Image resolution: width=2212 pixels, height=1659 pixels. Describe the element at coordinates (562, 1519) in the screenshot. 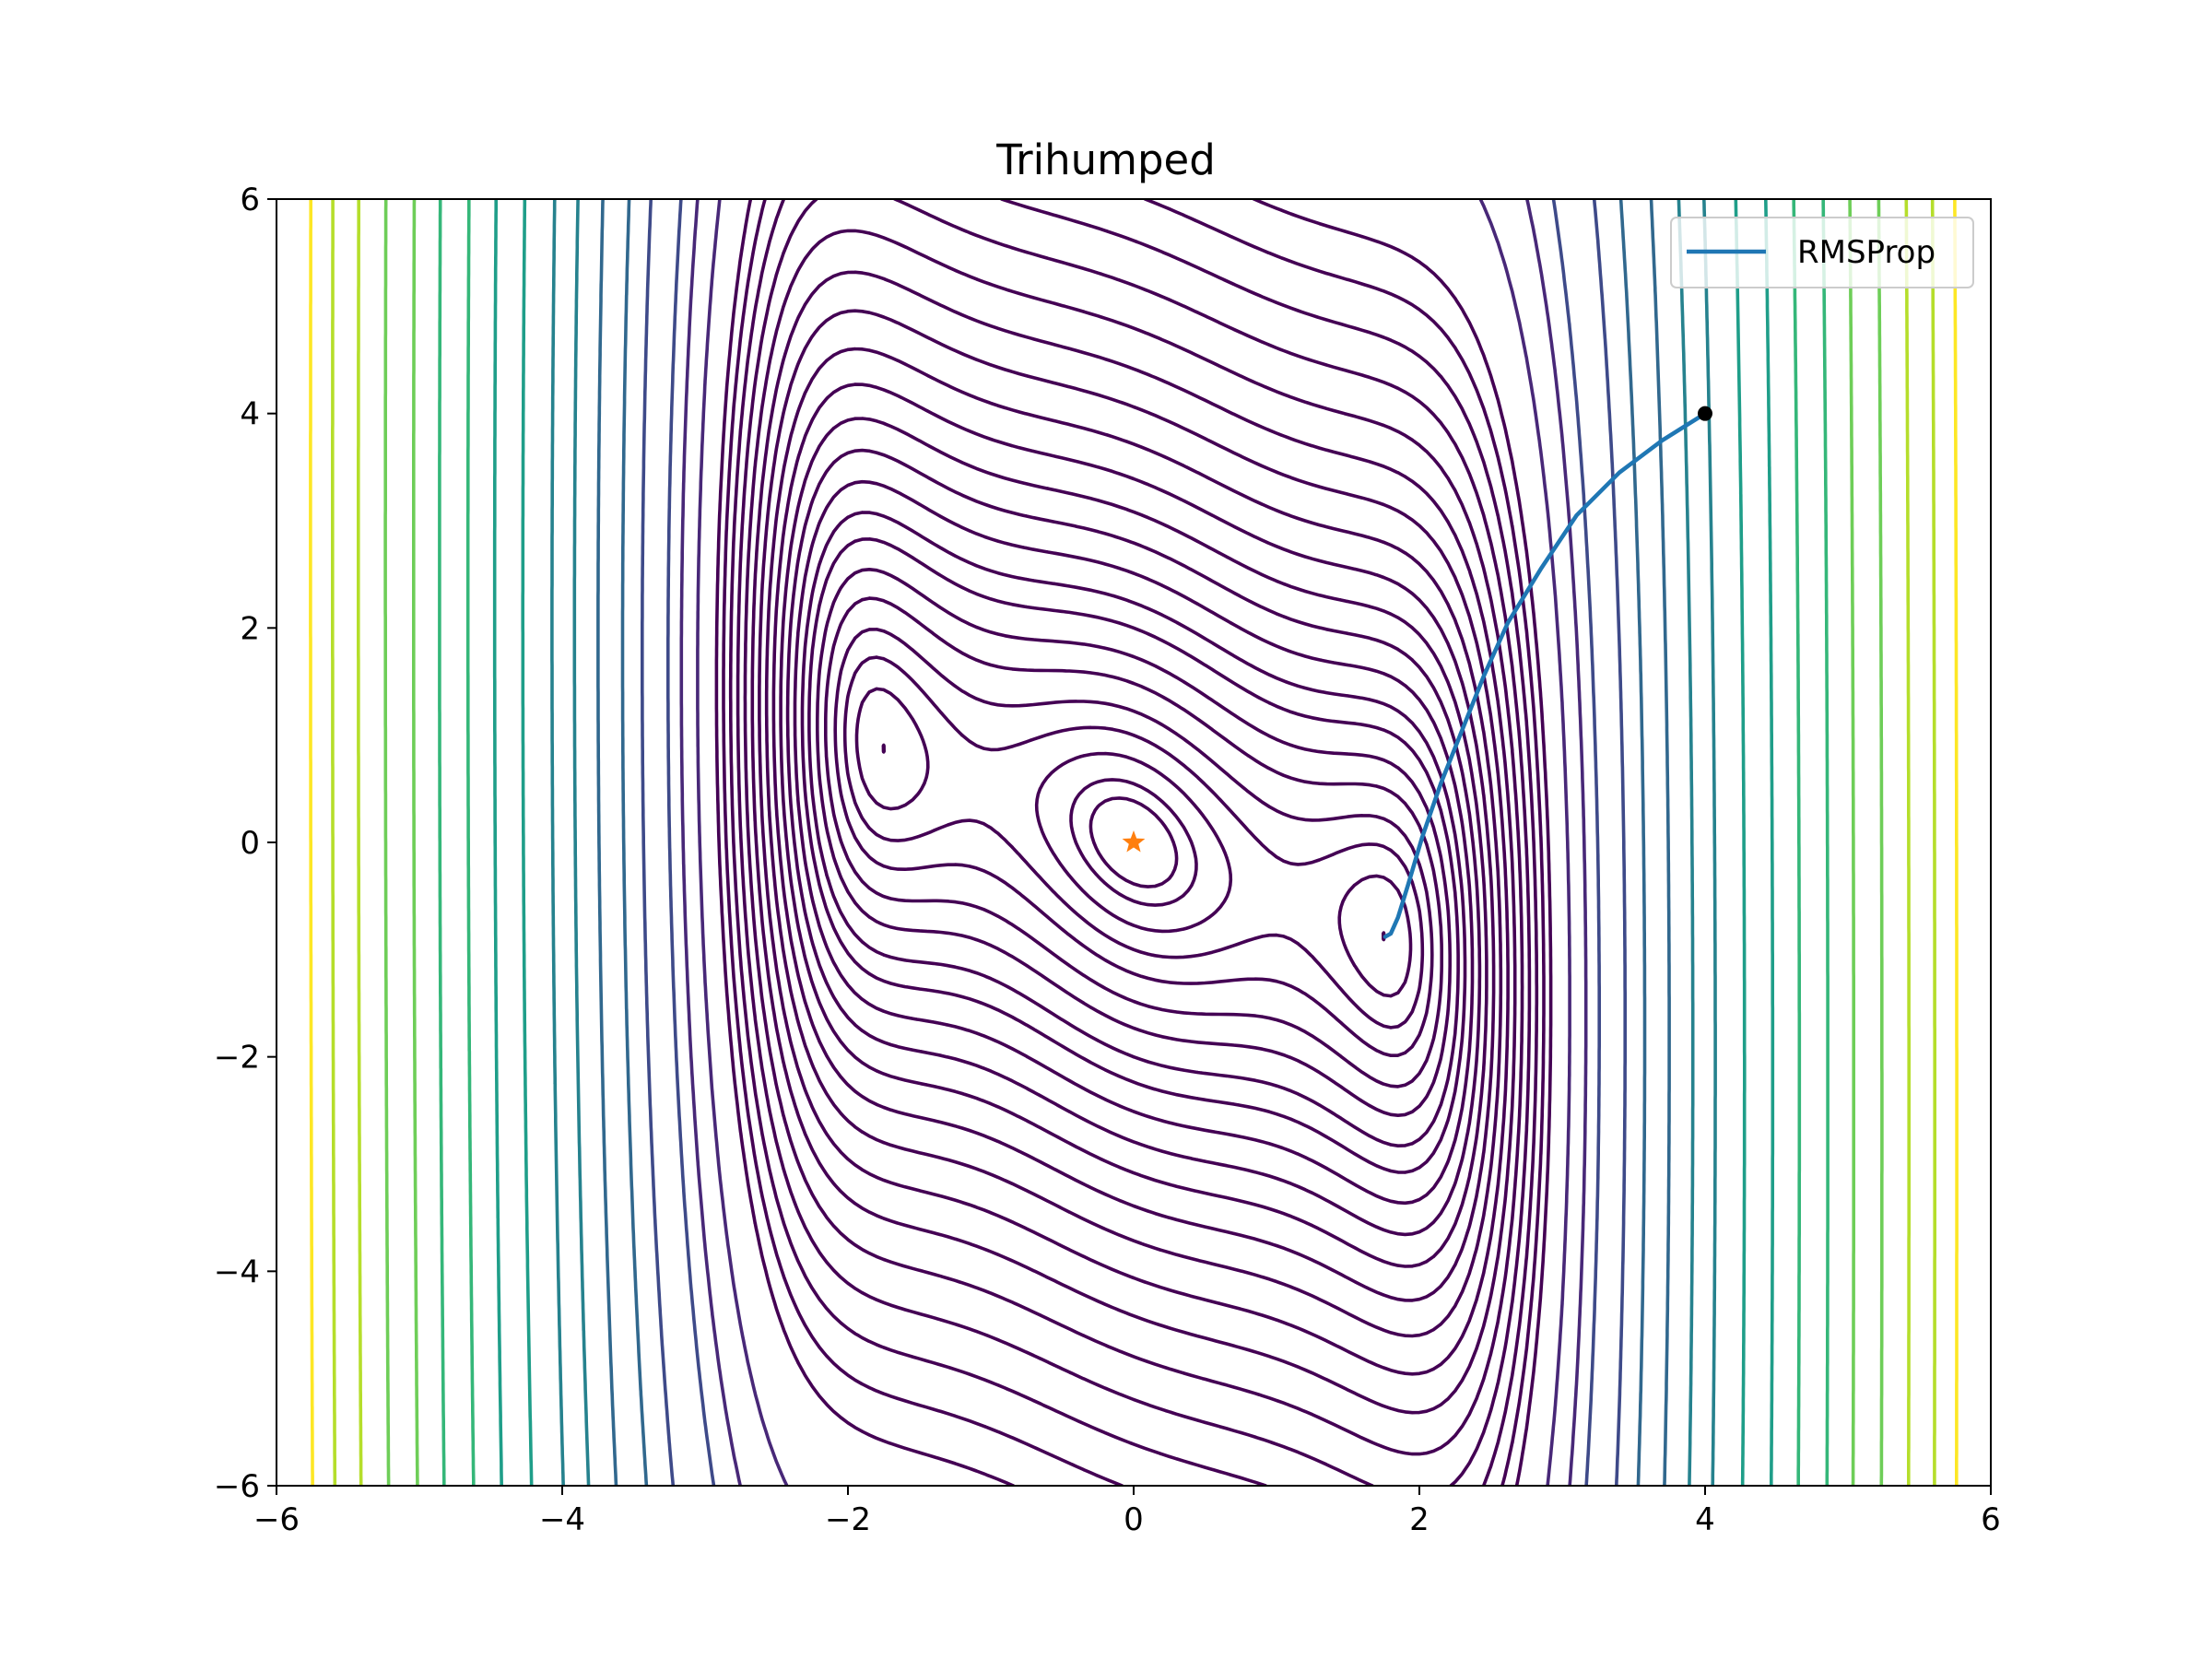

I see `x-tick-label: −4` at that location.